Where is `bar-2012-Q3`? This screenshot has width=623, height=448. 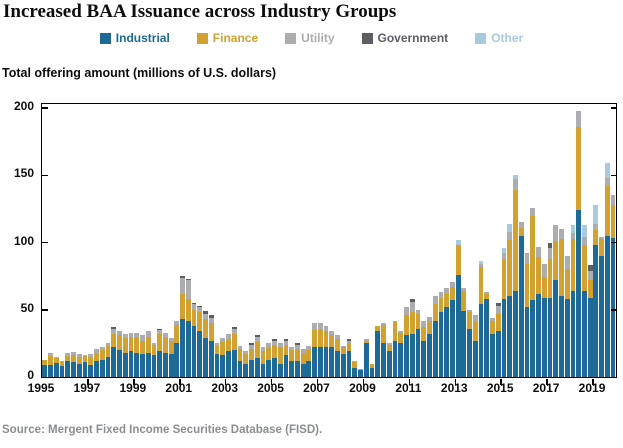
bar-2012-Q3 is located at coordinates (447, 332).